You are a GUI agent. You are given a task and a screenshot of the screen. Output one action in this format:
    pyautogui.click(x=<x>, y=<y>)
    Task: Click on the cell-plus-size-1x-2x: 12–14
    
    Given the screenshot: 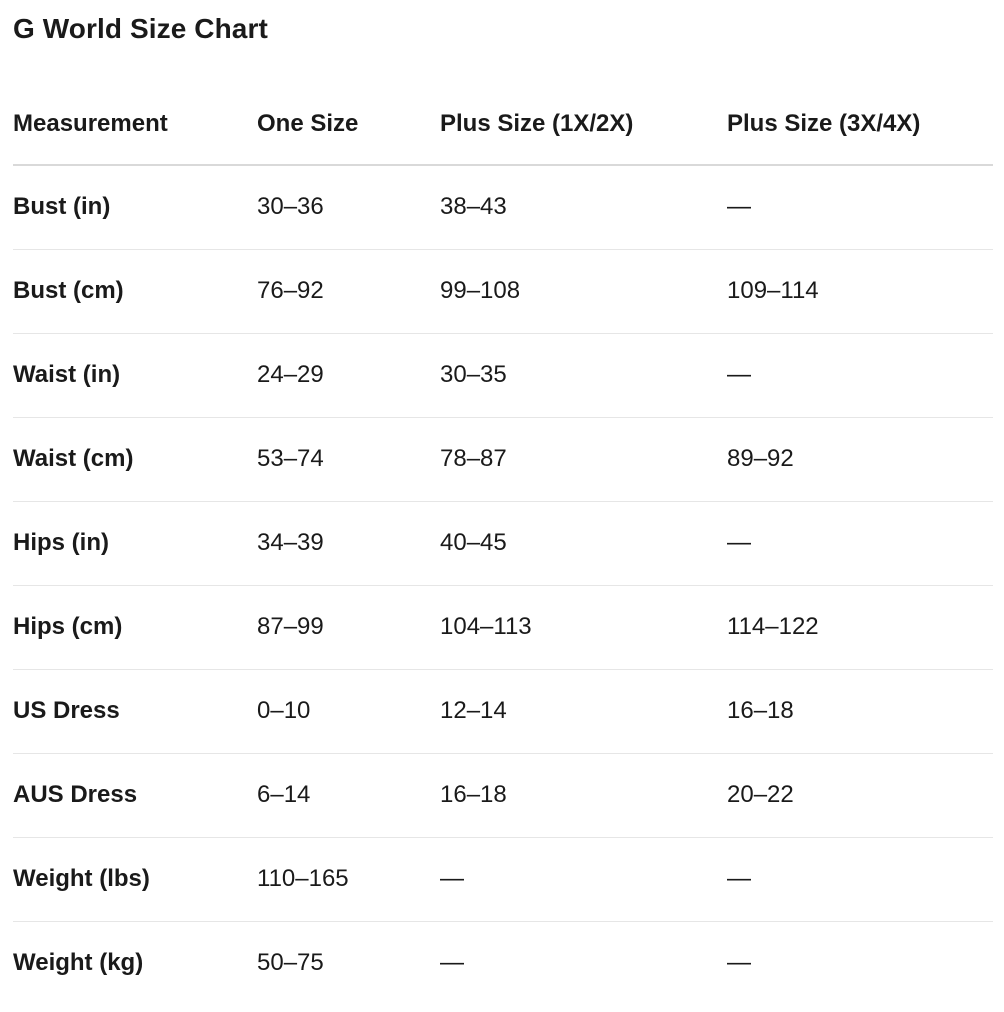 What is the action you would take?
    pyautogui.click(x=583, y=711)
    